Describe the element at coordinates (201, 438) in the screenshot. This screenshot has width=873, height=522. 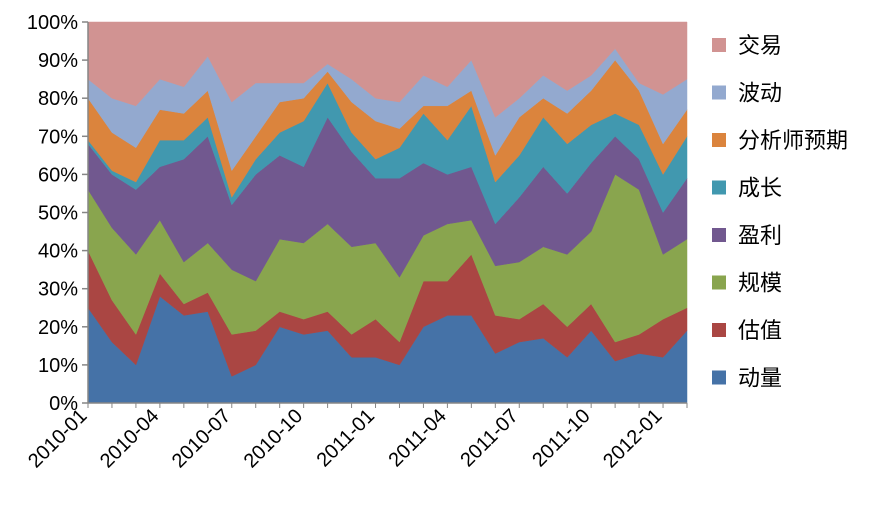
I see `x-tick-label: 2010-07` at that location.